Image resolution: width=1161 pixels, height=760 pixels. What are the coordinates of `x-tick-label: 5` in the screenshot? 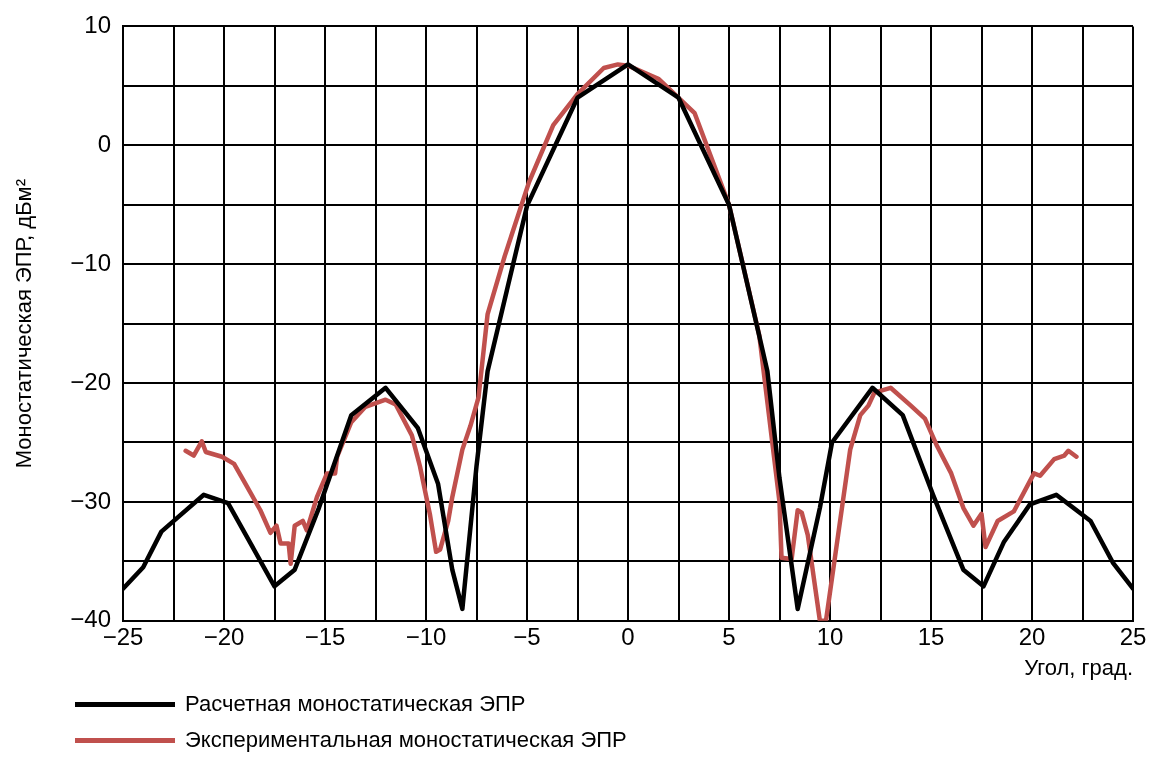 It's located at (729, 636).